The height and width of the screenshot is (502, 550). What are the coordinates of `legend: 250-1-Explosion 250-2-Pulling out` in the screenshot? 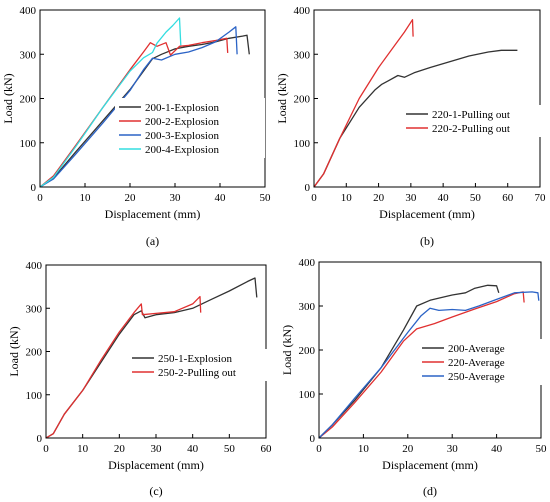 It's located at (198, 365).